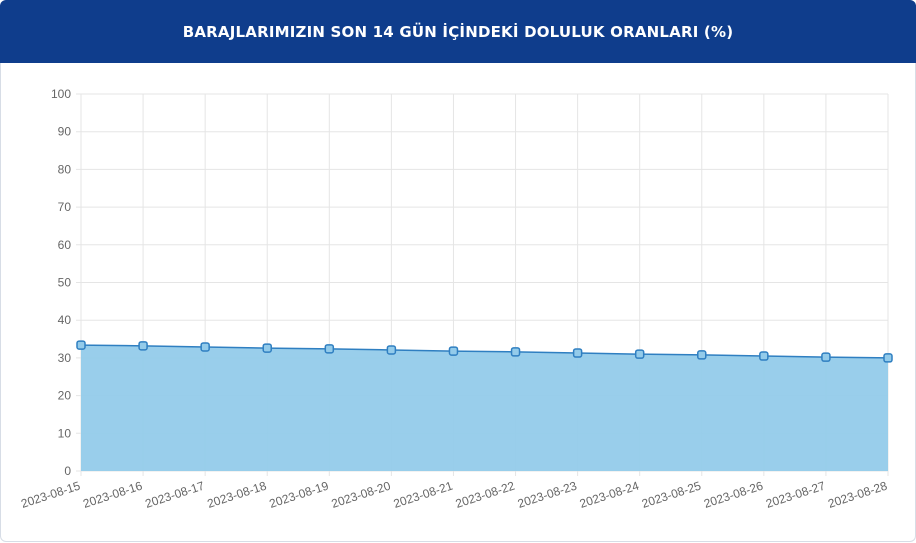 The image size is (916, 543). Describe the element at coordinates (299, 494) in the screenshot. I see `x-tick-label: 2023-08-19` at that location.